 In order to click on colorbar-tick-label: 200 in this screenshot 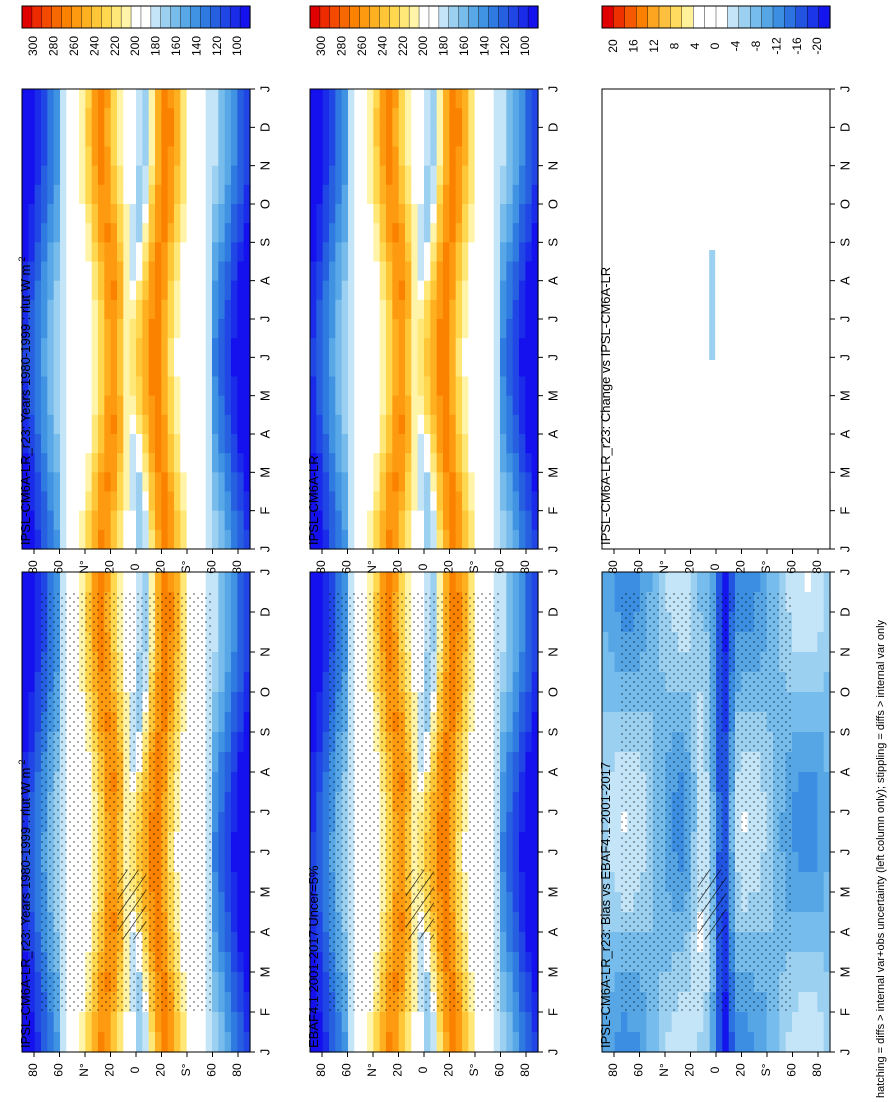, I will do `click(423, 46)`.